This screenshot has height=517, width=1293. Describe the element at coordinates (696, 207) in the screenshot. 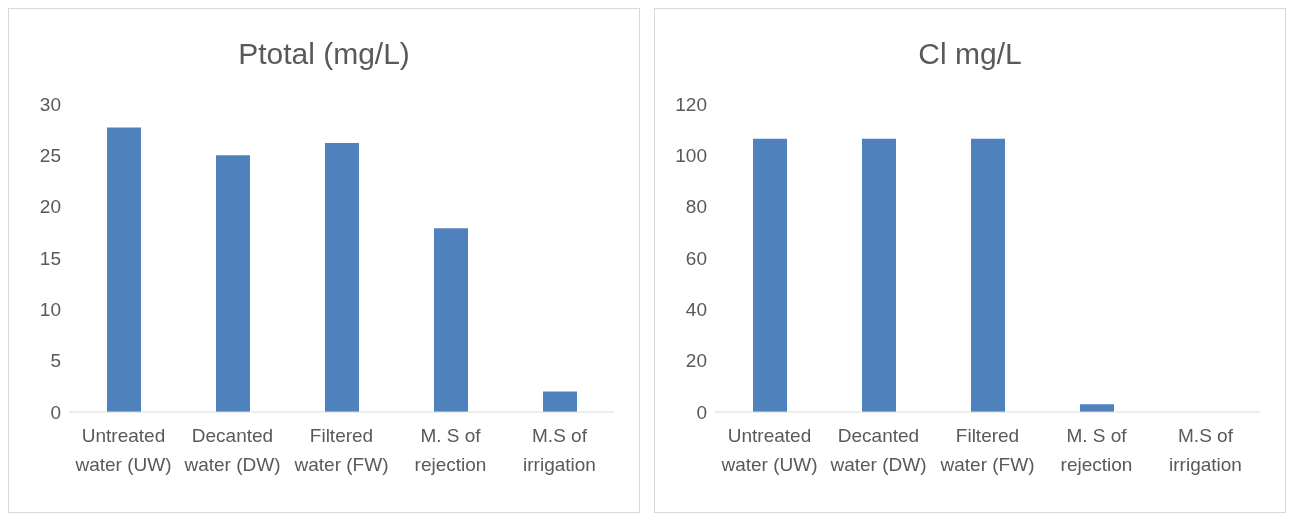

I see `y-tick-label: 80` at that location.